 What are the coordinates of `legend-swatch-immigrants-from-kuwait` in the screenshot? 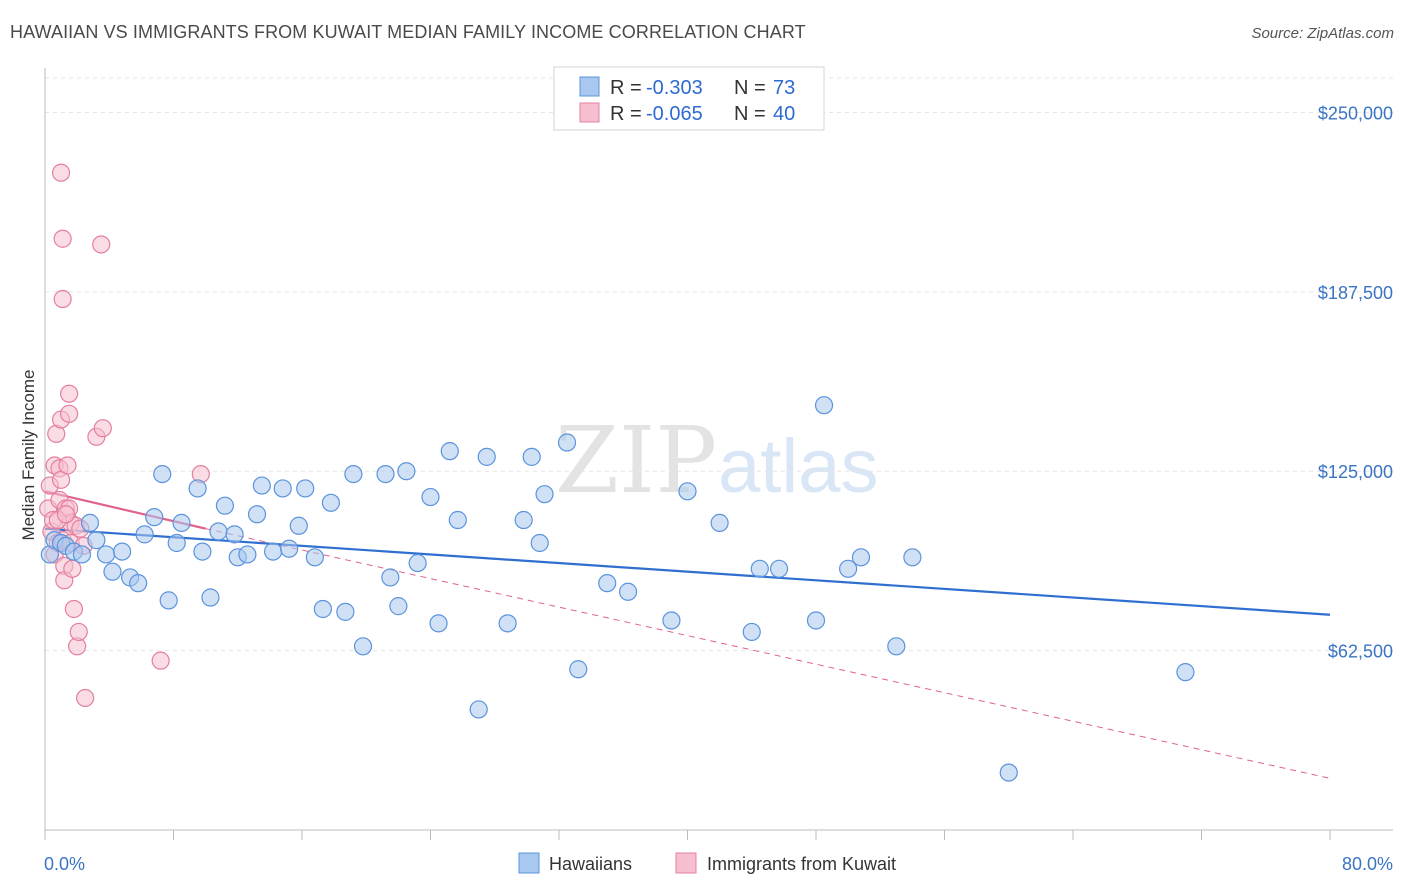 It's located at (589, 112).